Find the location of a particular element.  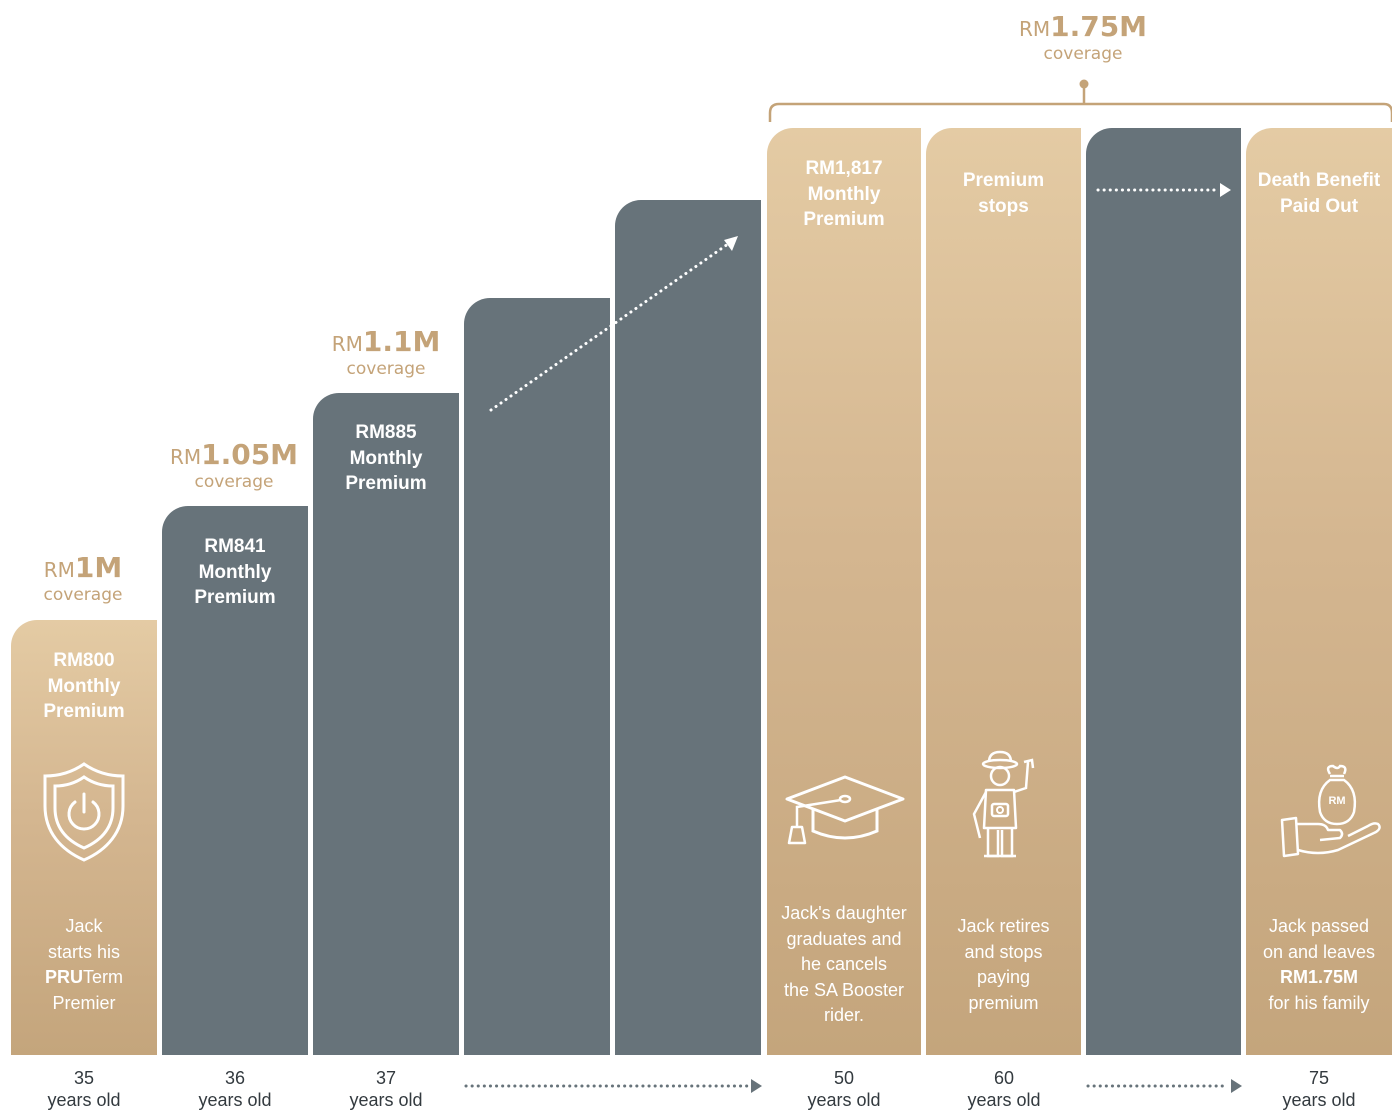

bar-age-36: RM841 Monthly Premium is located at coordinates (235, 780).